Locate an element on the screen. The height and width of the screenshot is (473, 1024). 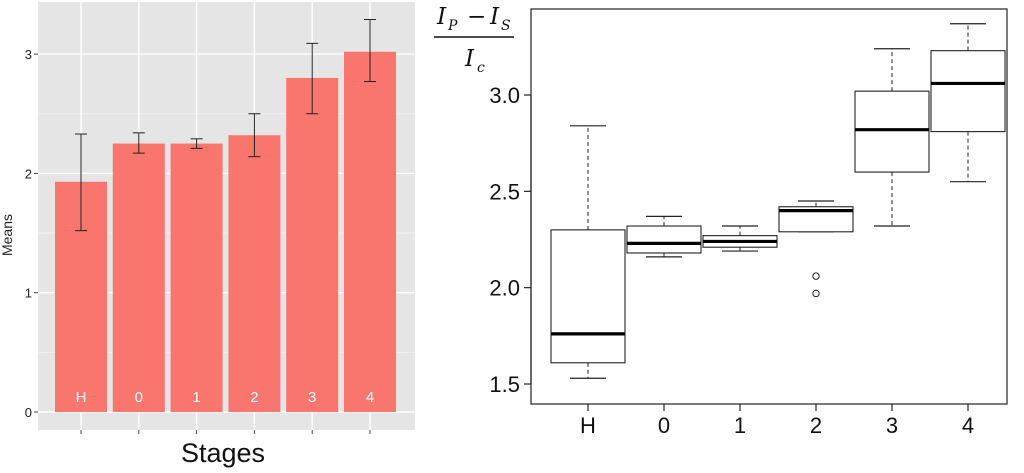
bar-y-tick-label: 3 is located at coordinates (28, 54).